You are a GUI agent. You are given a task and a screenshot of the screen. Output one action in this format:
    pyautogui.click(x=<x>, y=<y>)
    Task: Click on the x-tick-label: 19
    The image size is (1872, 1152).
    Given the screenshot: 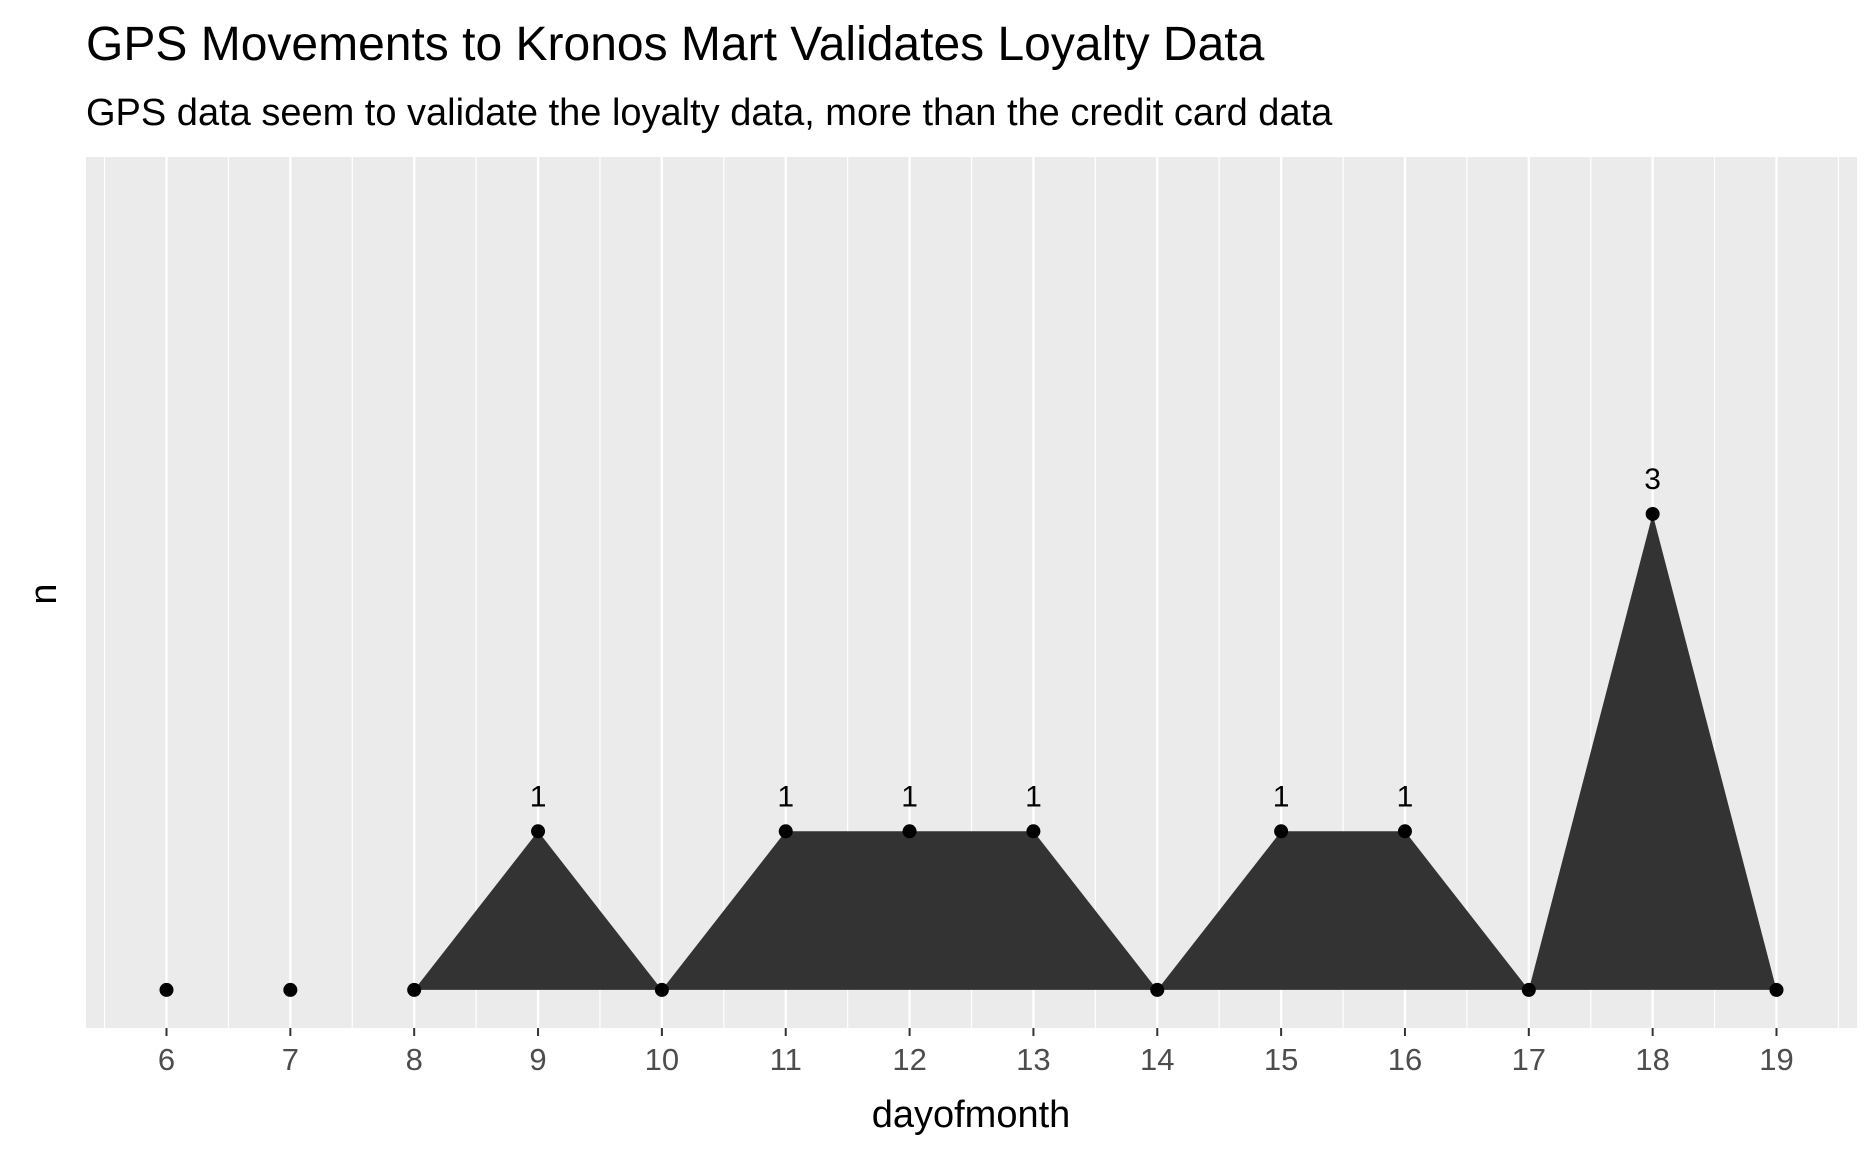 What is the action you would take?
    pyautogui.click(x=1776, y=1059)
    